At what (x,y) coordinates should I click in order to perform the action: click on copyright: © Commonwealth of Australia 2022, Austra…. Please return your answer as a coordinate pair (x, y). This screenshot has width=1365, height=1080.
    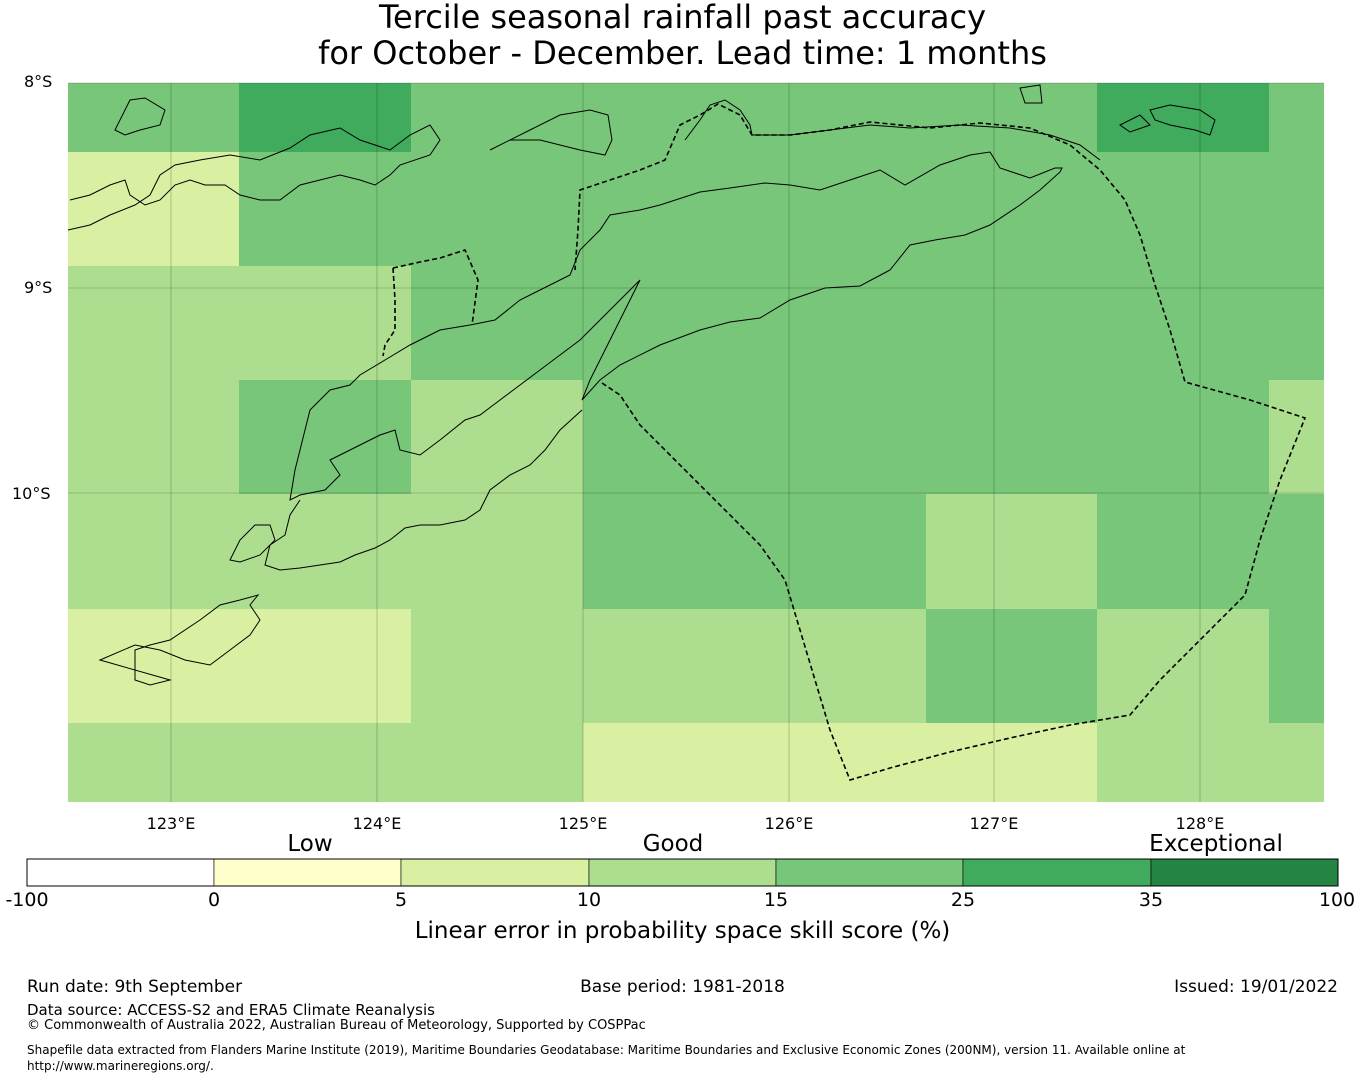
    Looking at the image, I should click on (336, 1025).